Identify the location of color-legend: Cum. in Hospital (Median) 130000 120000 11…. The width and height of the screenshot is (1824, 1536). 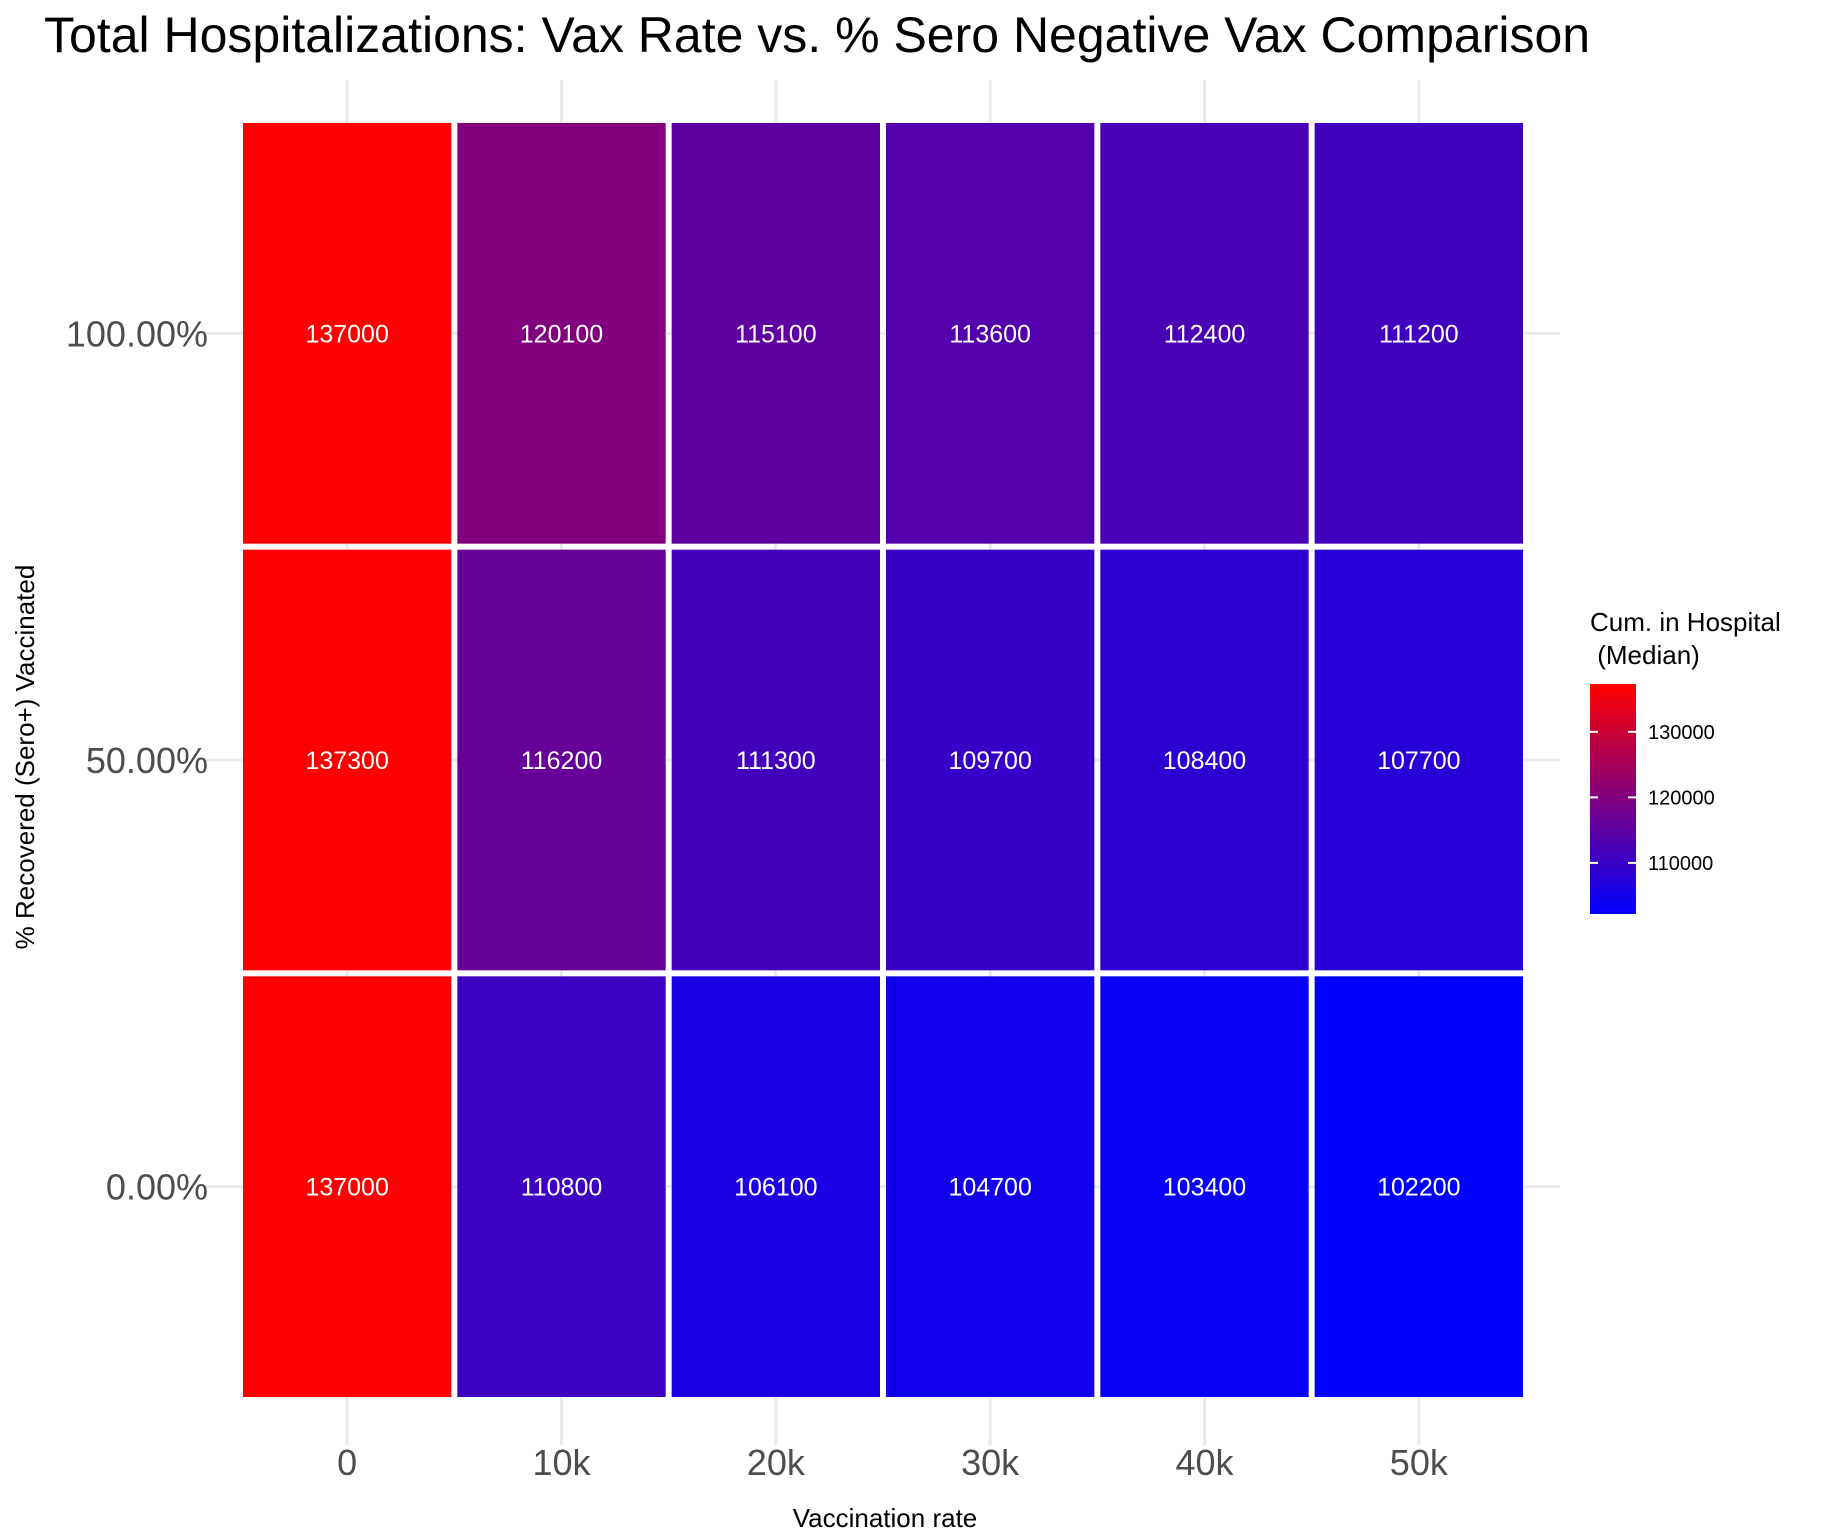
(1685, 760).